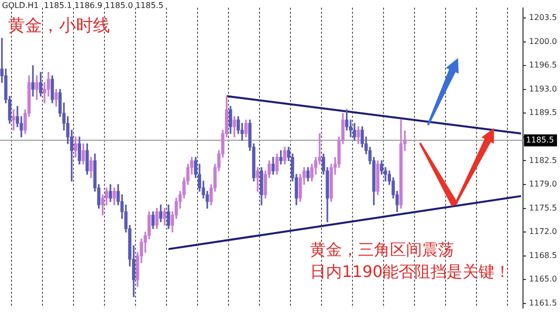 The image size is (560, 316). What do you see at coordinates (382, 250) in the screenshot?
I see `annotation: 黄金，三角区间震荡` at bounding box center [382, 250].